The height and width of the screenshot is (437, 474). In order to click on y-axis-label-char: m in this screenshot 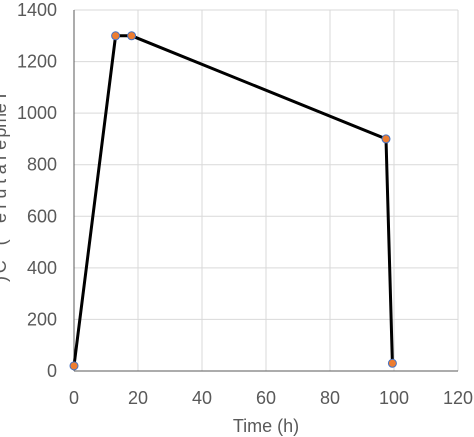, I will do `click(5, 120)`.